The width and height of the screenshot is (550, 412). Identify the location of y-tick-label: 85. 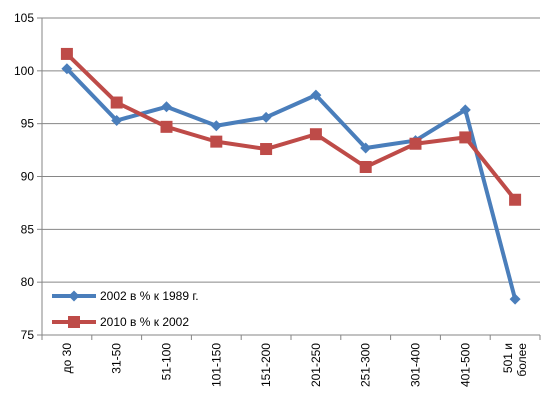
(28, 229).